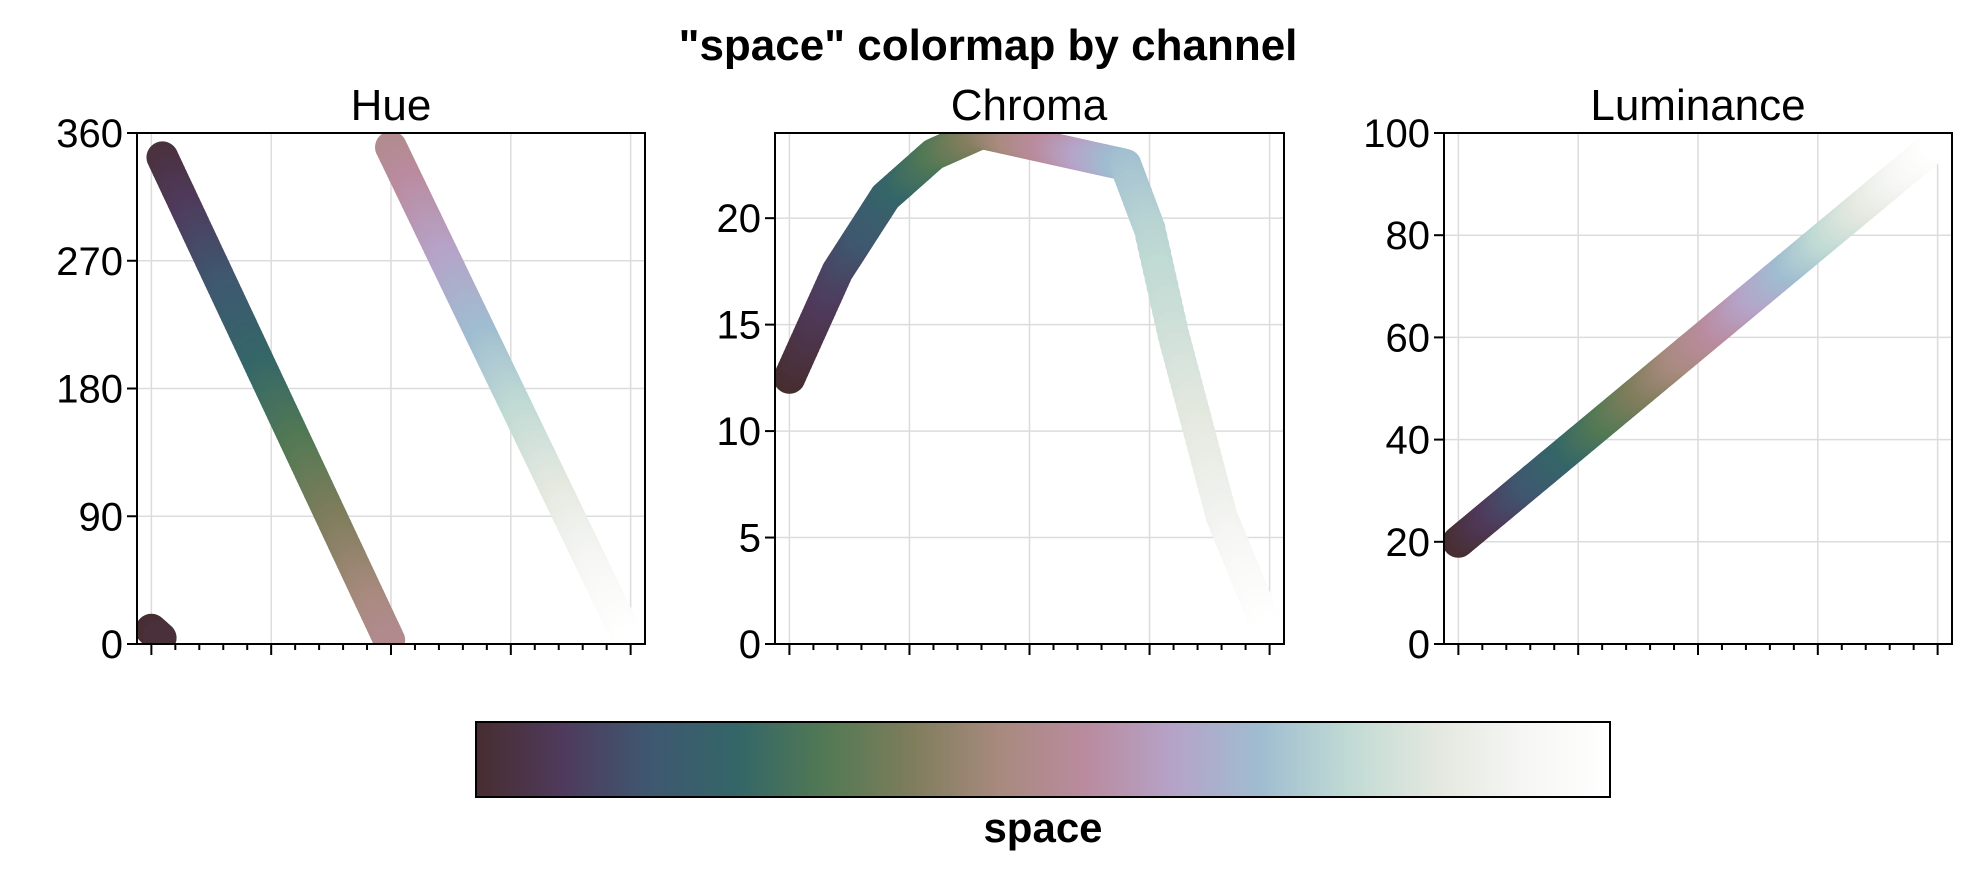  What do you see at coordinates (1408, 236) in the screenshot?
I see `y-tick-label: 80` at bounding box center [1408, 236].